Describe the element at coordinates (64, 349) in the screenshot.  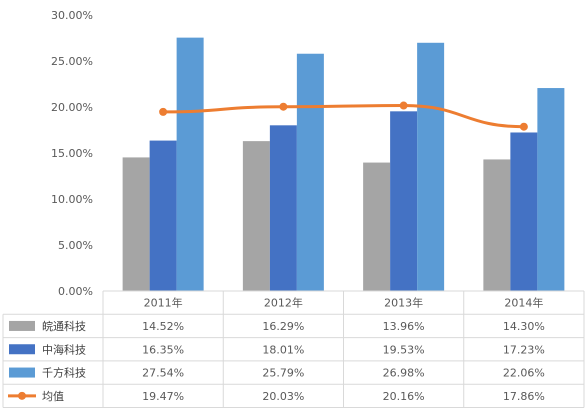
I see `legend-label: 中海科技` at that location.